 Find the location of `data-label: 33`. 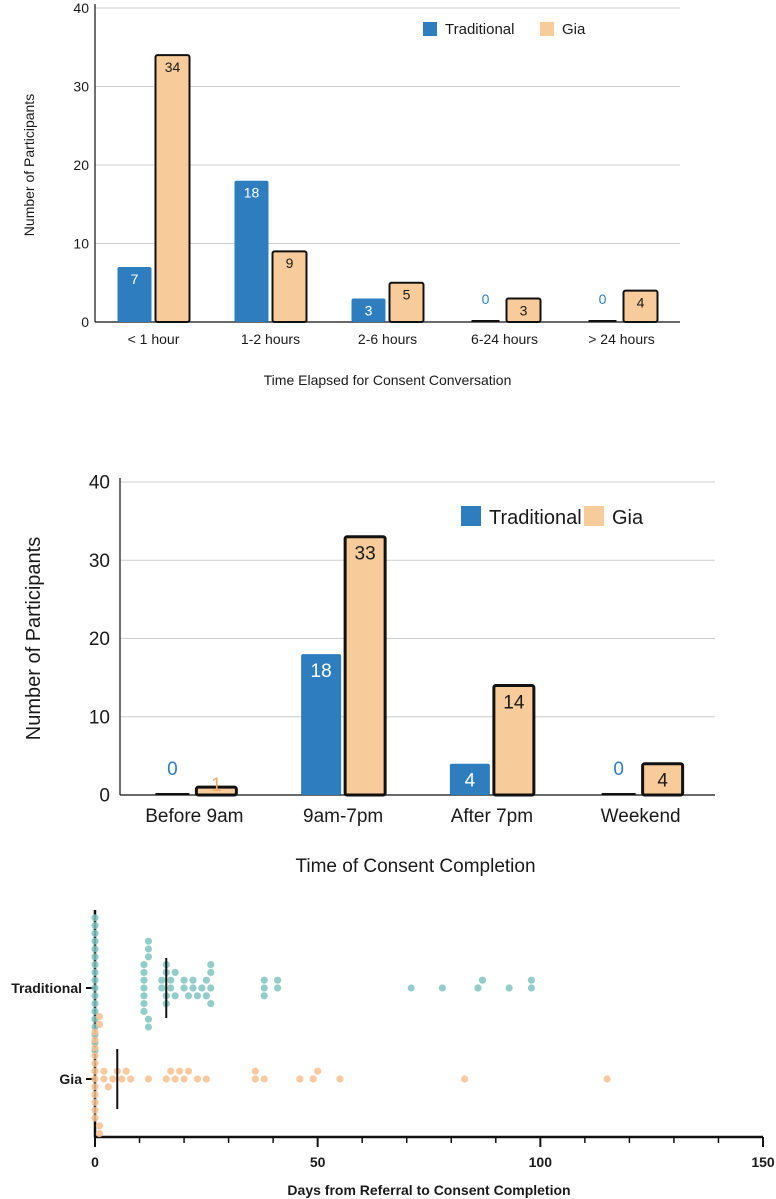

data-label: 33 is located at coordinates (365, 554).